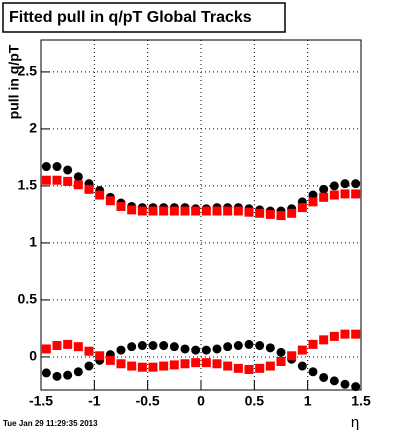  What do you see at coordinates (130, 17) in the screenshot?
I see `chart-title: Fitted pull in q/pT Global Tracks` at bounding box center [130, 17].